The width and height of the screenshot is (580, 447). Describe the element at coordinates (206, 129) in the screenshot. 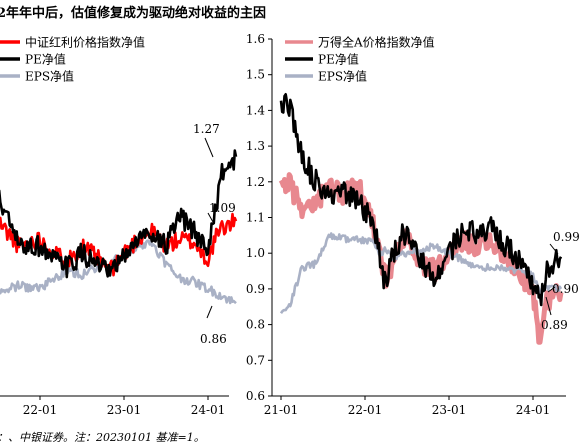

I see `end-value-label: 1.27` at that location.